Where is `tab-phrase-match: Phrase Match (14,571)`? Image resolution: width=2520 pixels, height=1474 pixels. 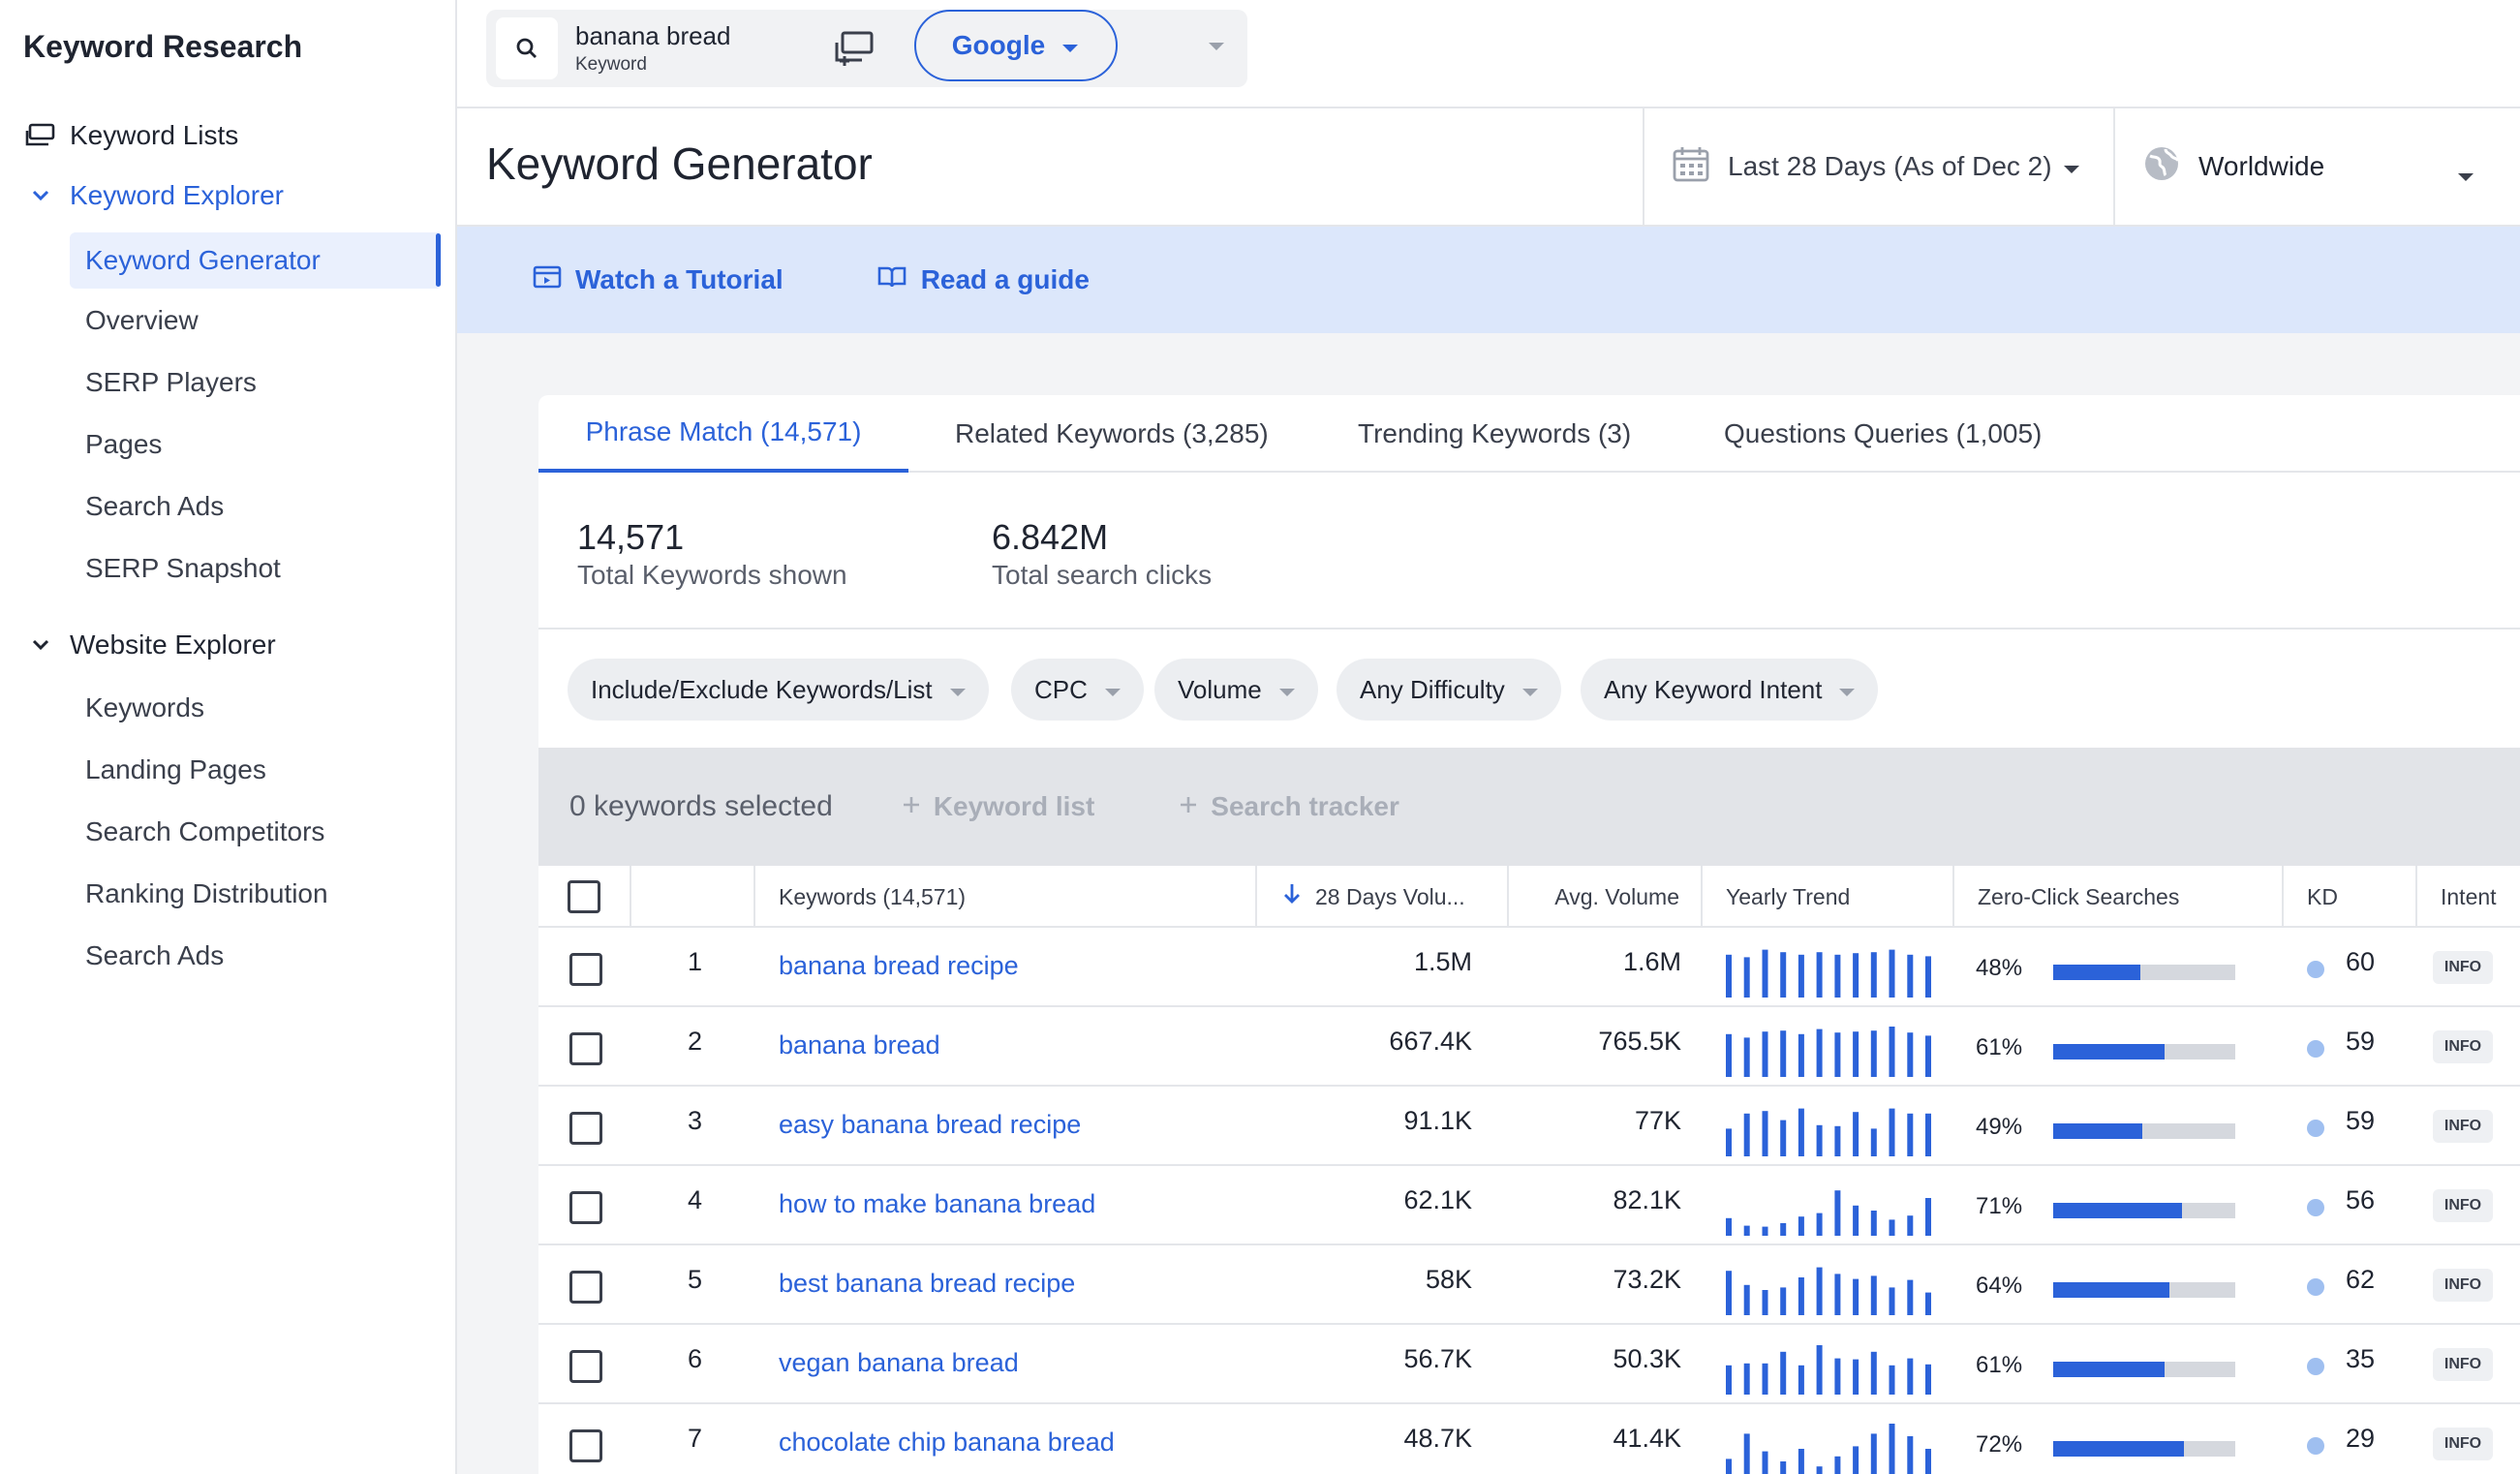
tab-phrase-match: Phrase Match (14,571) is located at coordinates (723, 434).